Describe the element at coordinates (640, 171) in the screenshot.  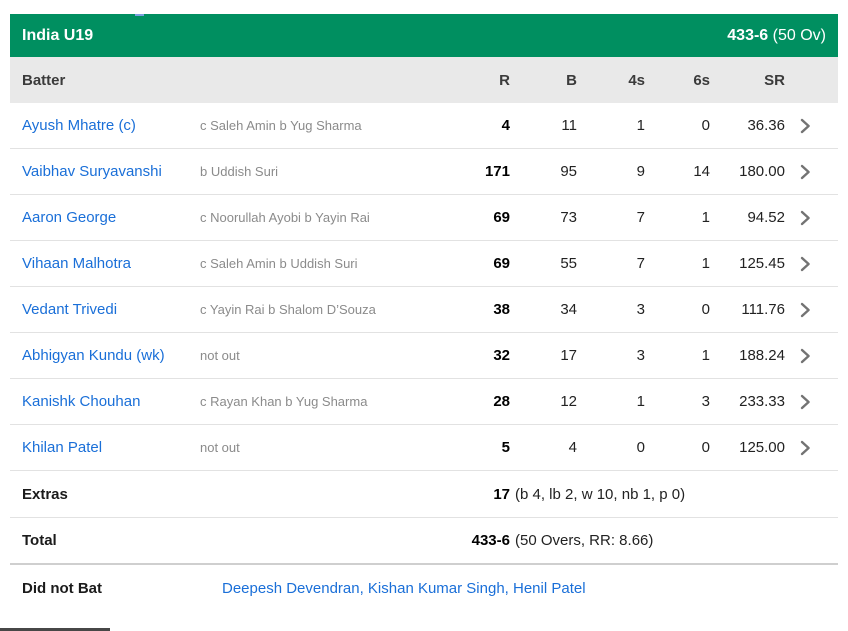
I see `fours-value: 9` at that location.